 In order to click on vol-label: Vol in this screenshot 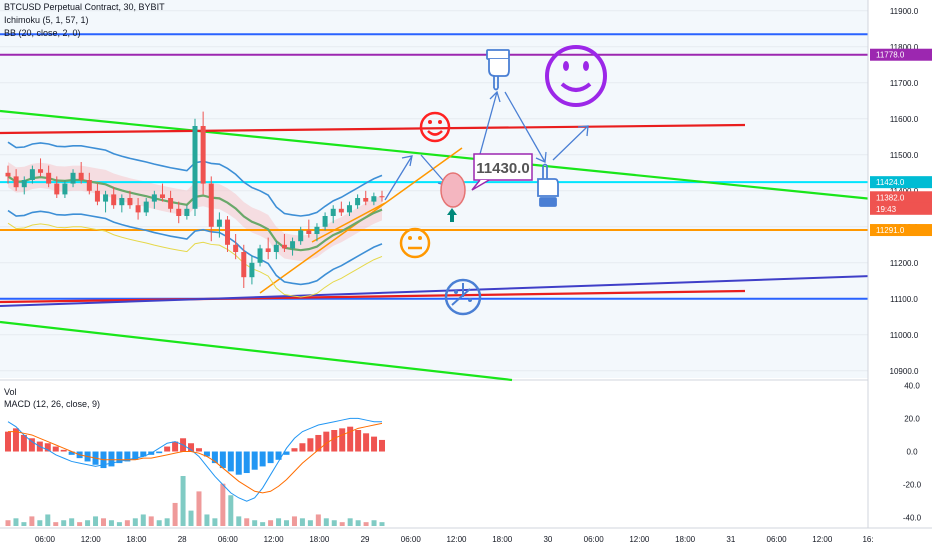, I will do `click(10, 392)`.